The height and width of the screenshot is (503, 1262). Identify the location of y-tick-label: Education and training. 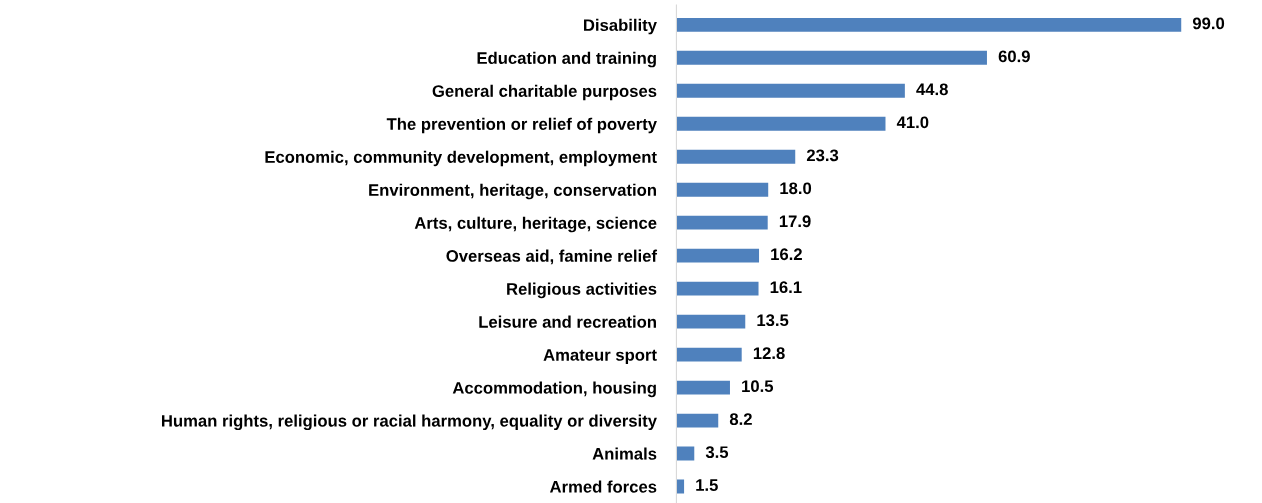
(566, 59).